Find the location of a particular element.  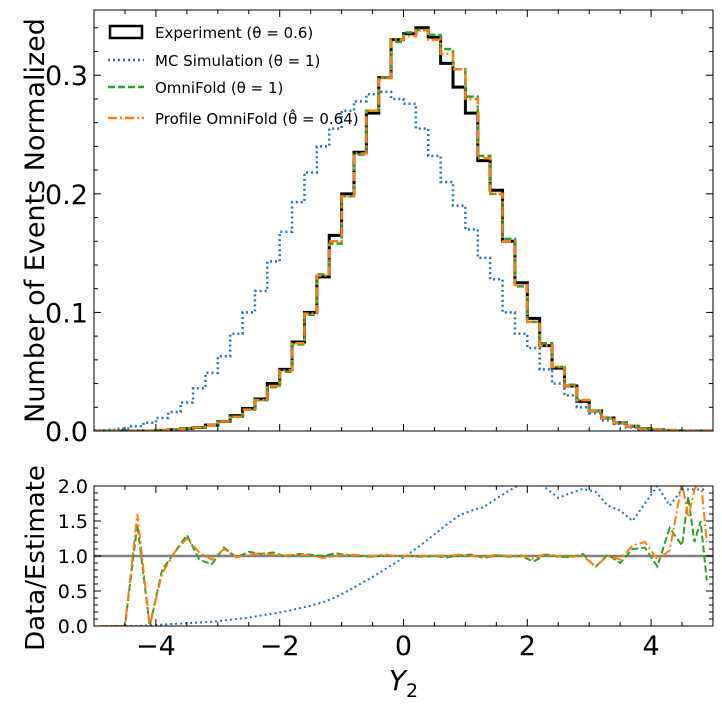

ratio-xtick-label: 0 is located at coordinates (403, 646).